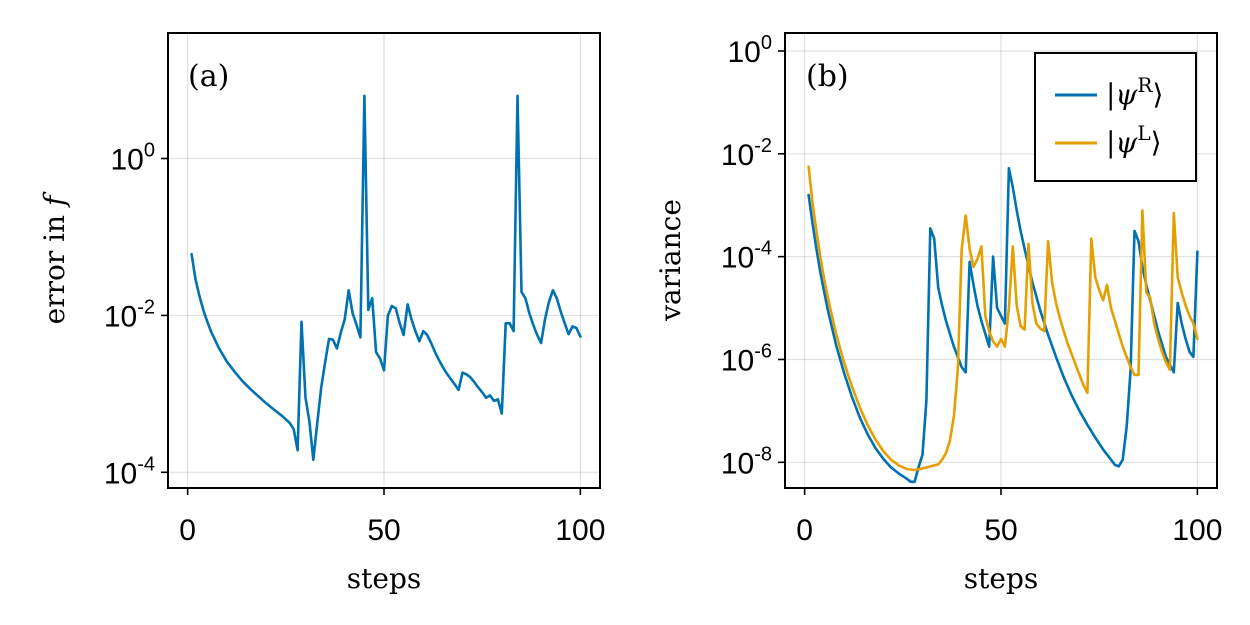 The height and width of the screenshot is (625, 1250). I want to click on legend-label-l-psi: |ψ, so click(1122, 142).